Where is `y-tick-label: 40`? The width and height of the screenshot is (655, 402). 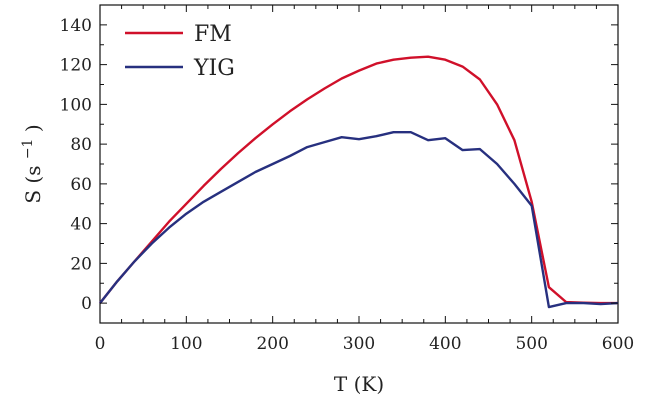 y-tick-label: 40 is located at coordinates (81, 225).